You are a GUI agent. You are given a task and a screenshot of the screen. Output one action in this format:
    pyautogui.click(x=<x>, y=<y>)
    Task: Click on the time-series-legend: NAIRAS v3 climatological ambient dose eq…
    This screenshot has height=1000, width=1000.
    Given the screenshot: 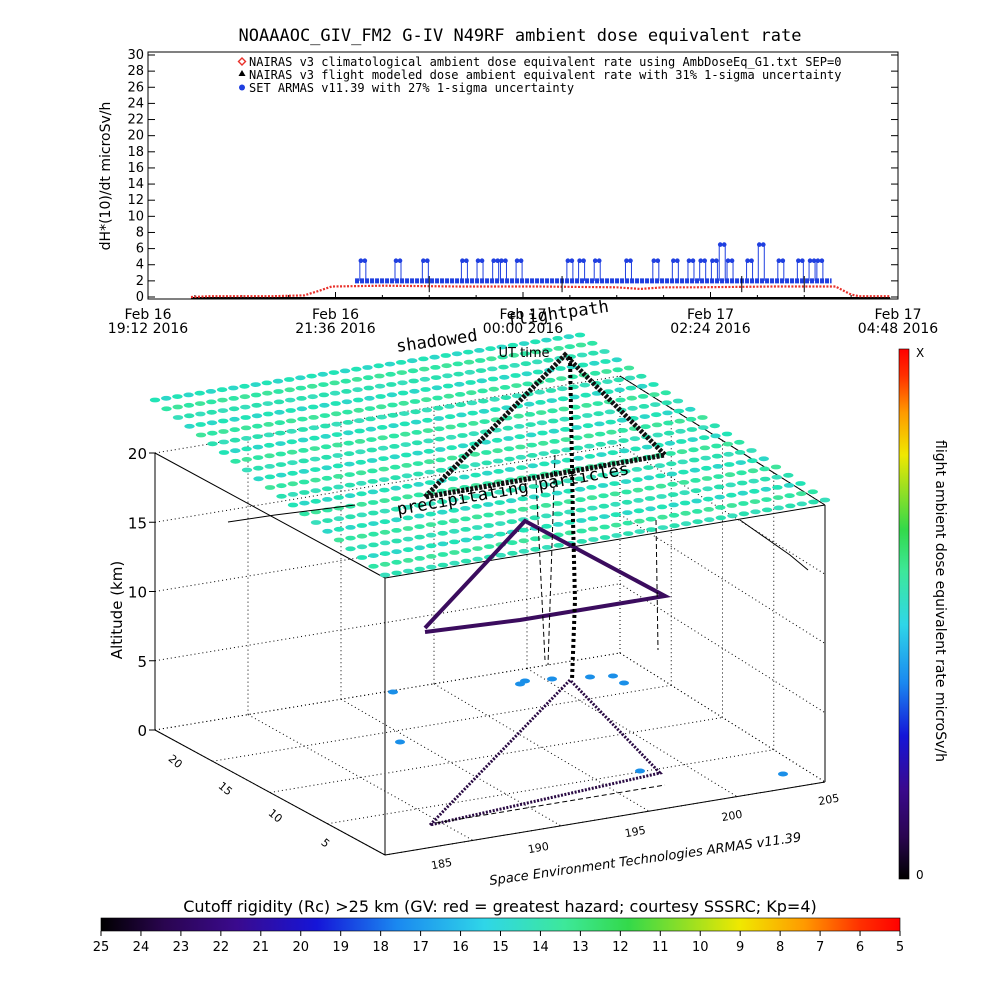 What is the action you would take?
    pyautogui.click(x=539, y=75)
    